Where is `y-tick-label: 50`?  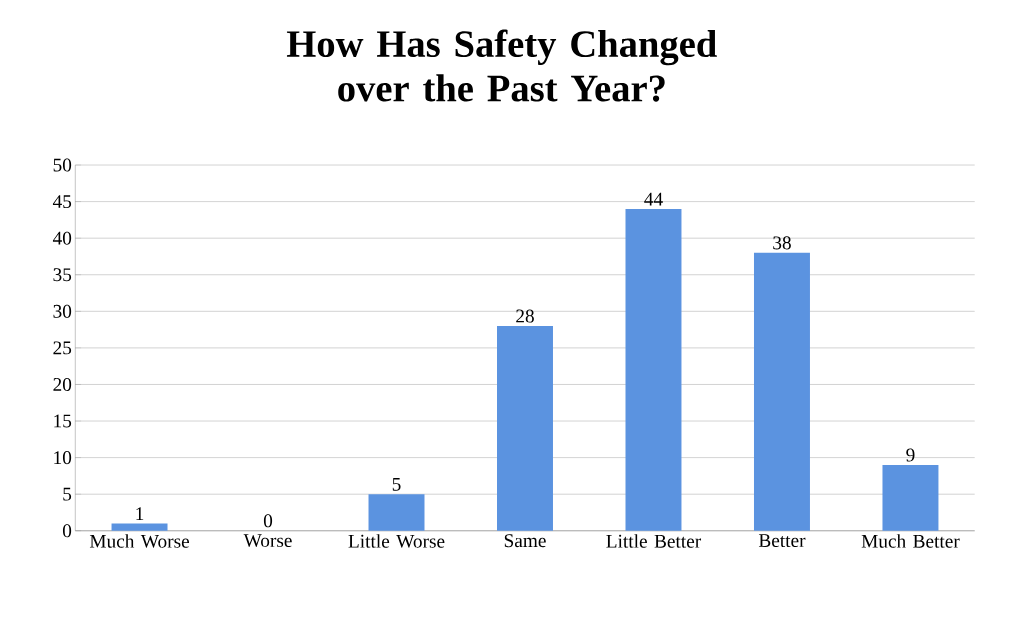
y-tick-label: 50 is located at coordinates (62, 165).